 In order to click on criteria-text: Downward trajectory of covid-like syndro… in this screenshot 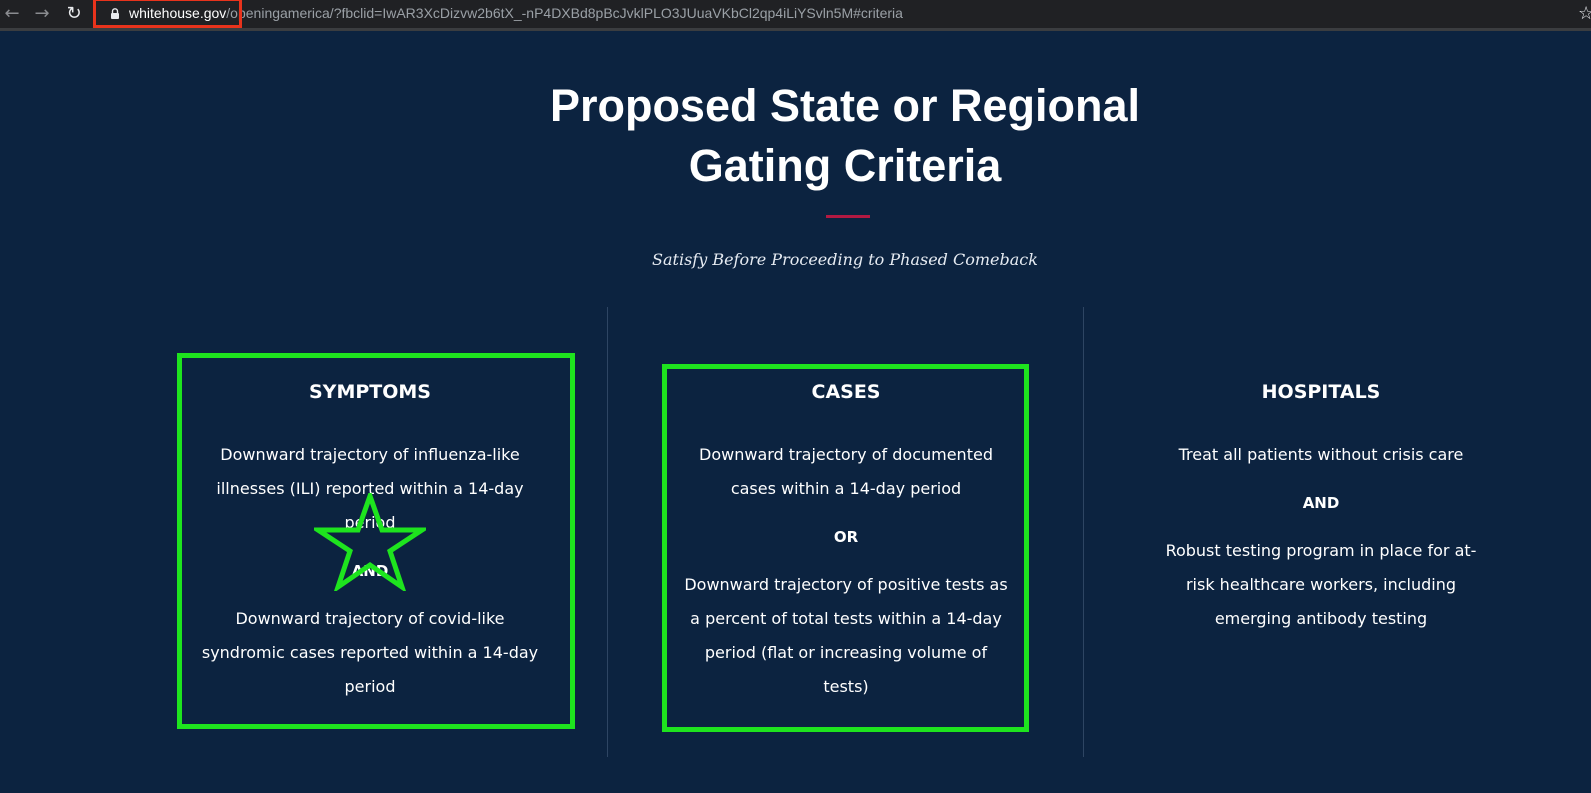, I will do `click(370, 652)`.